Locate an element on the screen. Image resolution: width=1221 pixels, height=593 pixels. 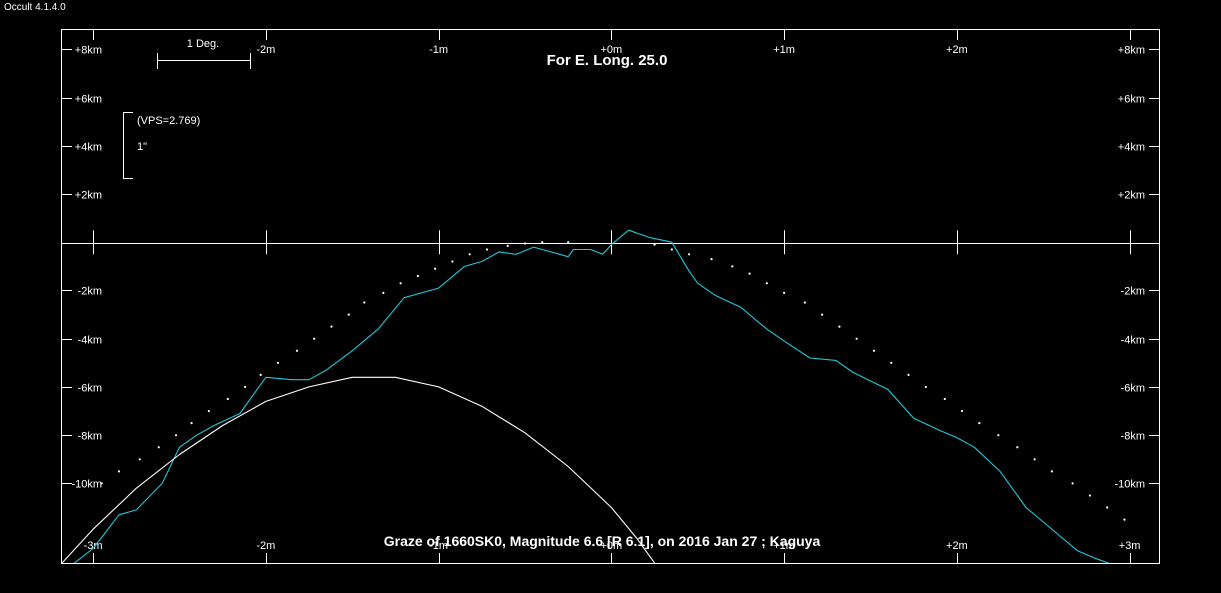
x-tick-label-top: -2m is located at coordinates (265, 50).